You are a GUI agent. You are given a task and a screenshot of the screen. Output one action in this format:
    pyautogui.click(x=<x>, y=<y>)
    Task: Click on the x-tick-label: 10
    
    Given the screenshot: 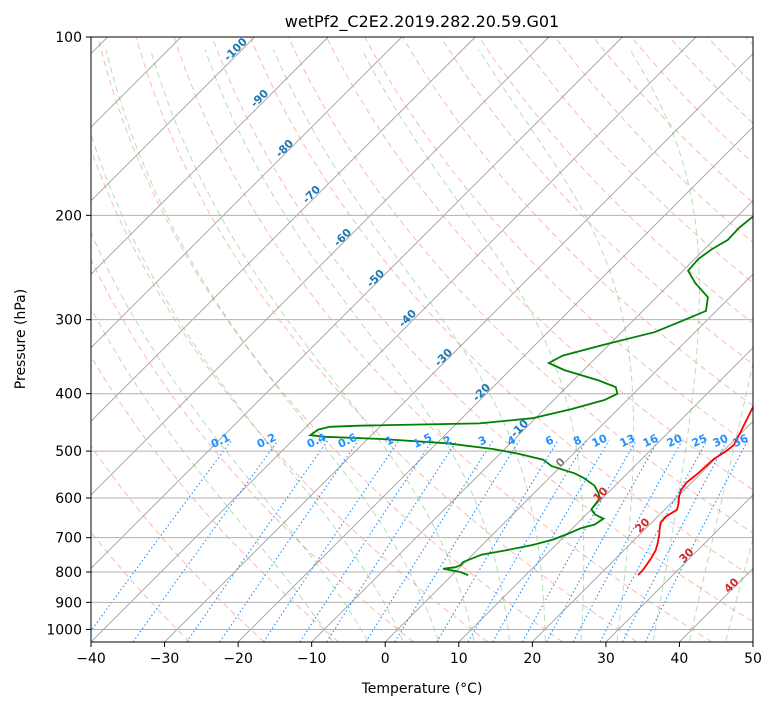 What is the action you would take?
    pyautogui.click(x=459, y=659)
    